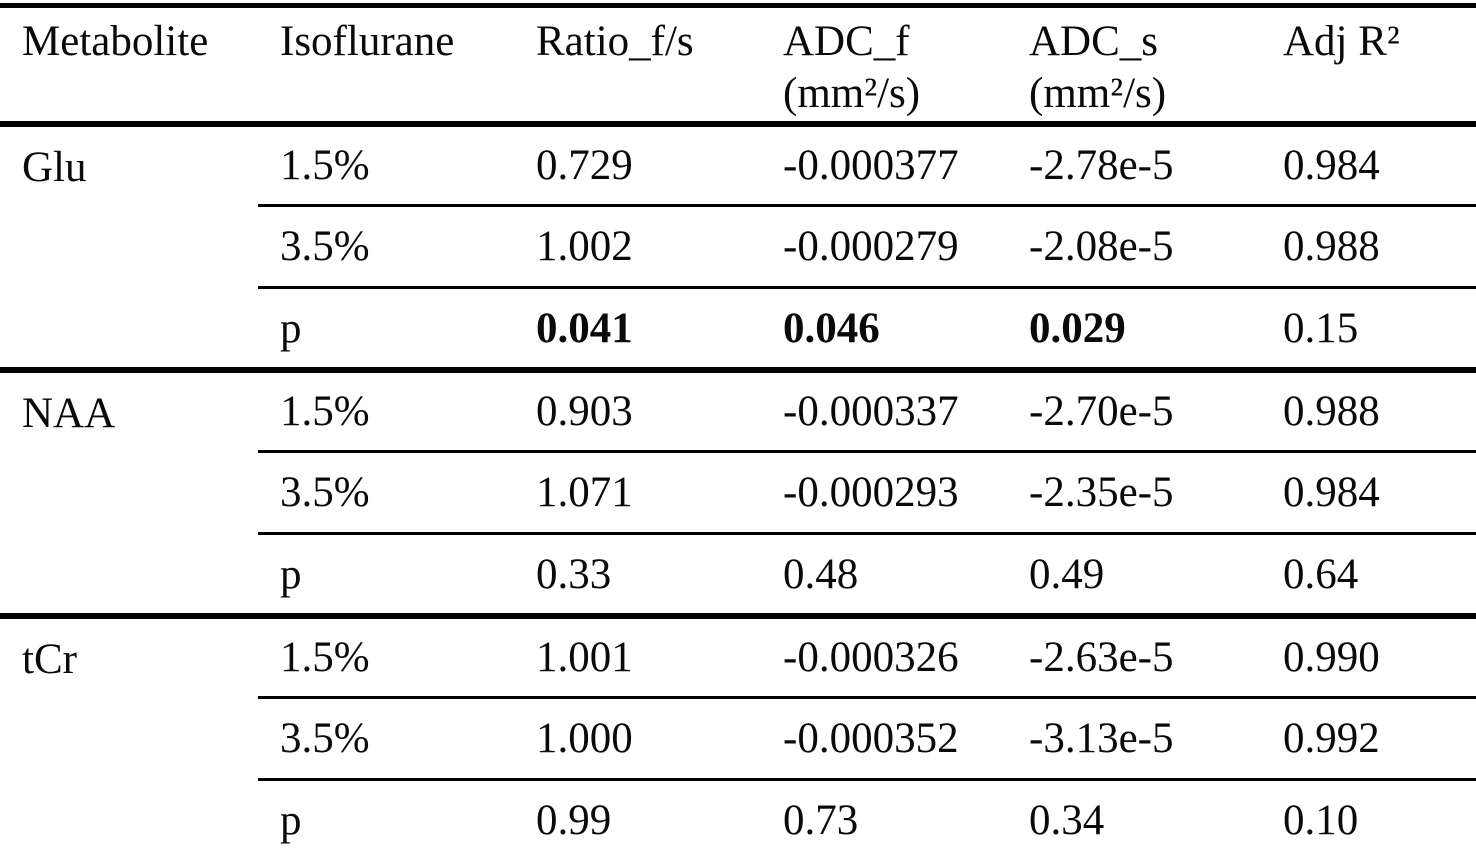 The height and width of the screenshot is (854, 1476). What do you see at coordinates (884, 493) in the screenshot?
I see `cell-adc-f: -0.000293` at bounding box center [884, 493].